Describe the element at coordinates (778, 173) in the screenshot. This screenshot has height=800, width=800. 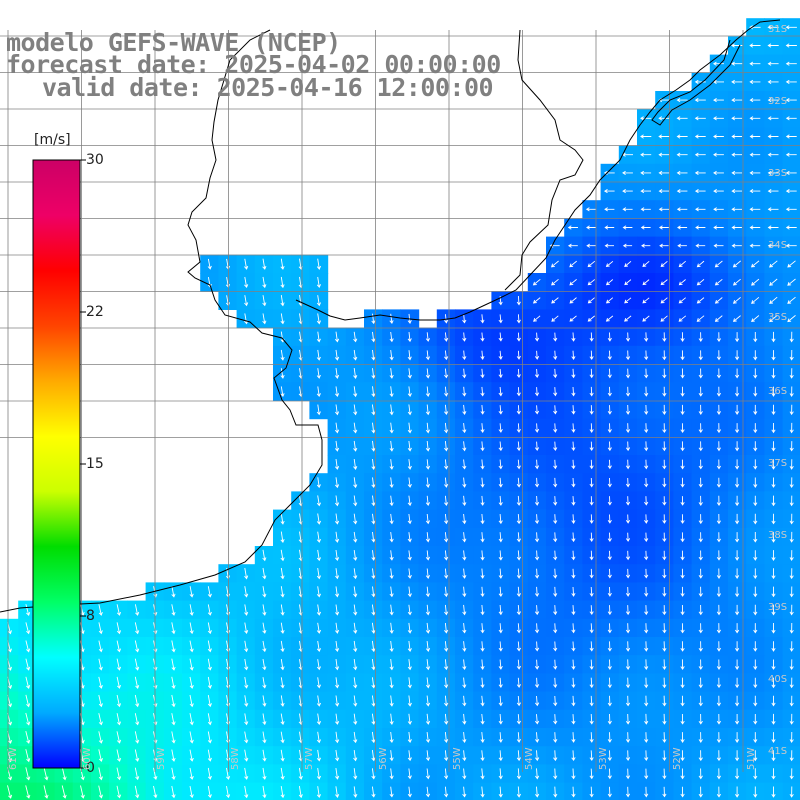
I see `lat-label-33s: 33S` at that location.